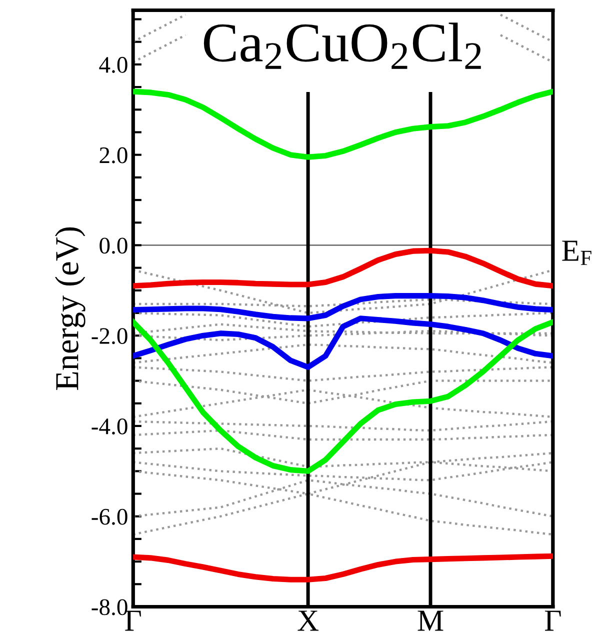 This screenshot has width=605, height=638. Describe the element at coordinates (110, 336) in the screenshot. I see `y-tick-label: -2.0` at that location.